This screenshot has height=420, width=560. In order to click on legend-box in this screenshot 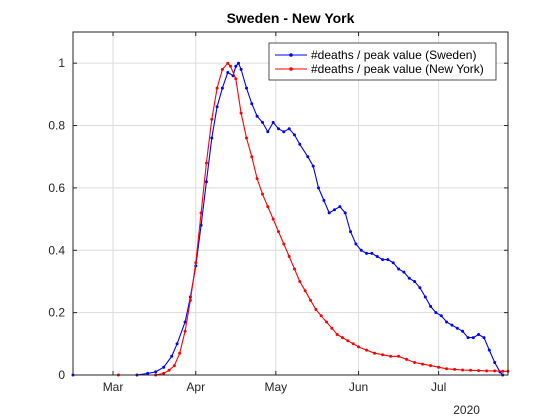, I will do `click(382, 61)`.